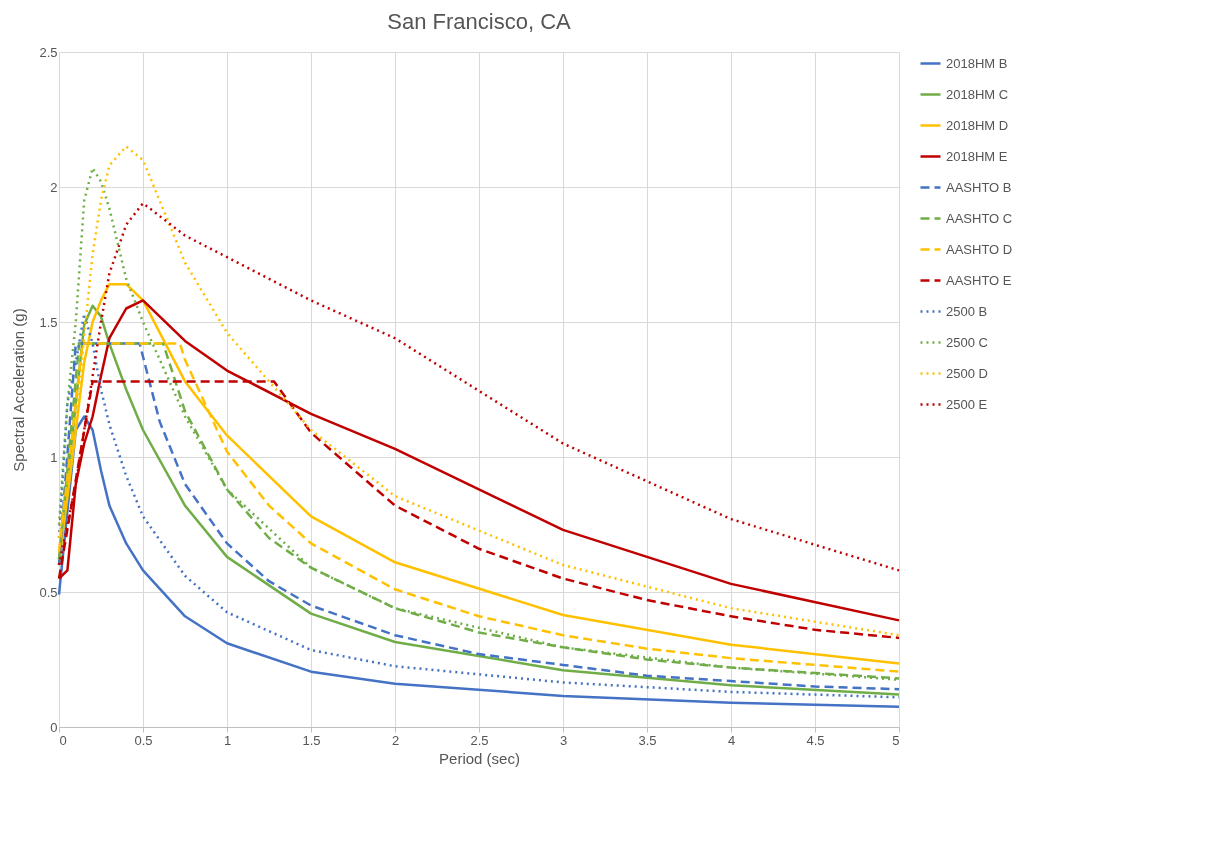 The height and width of the screenshot is (864, 1220). What do you see at coordinates (54, 187) in the screenshot?
I see `y-tick-label: 2` at bounding box center [54, 187].